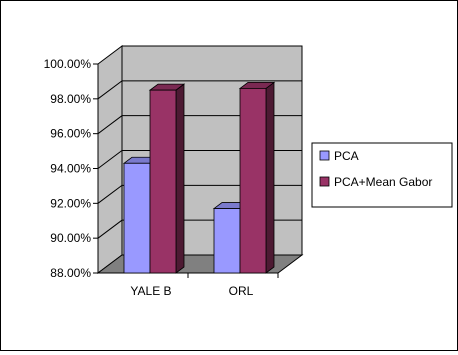 The height and width of the screenshot is (355, 458). What do you see at coordinates (383, 182) in the screenshot?
I see `legend-label: PCA+Mean Gabor` at bounding box center [383, 182].